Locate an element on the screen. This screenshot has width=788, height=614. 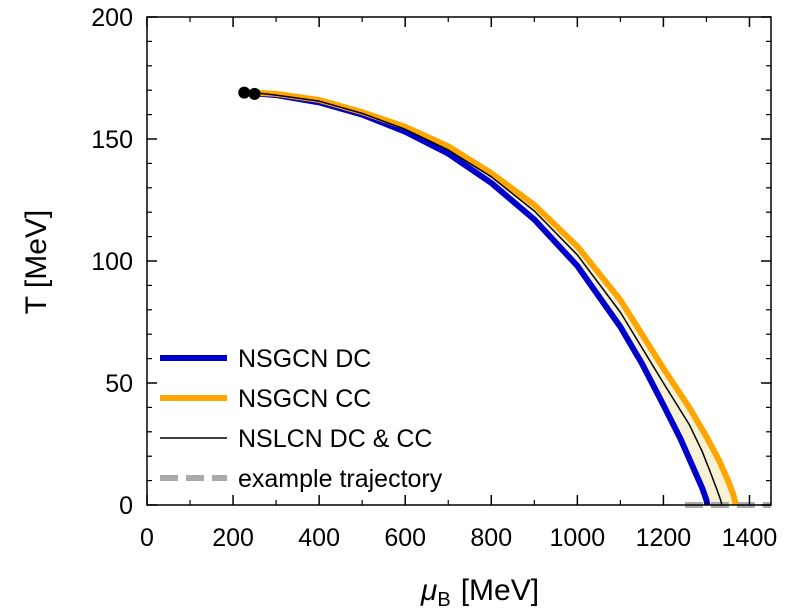
y-tick-label-2: 100 is located at coordinates (112, 262).